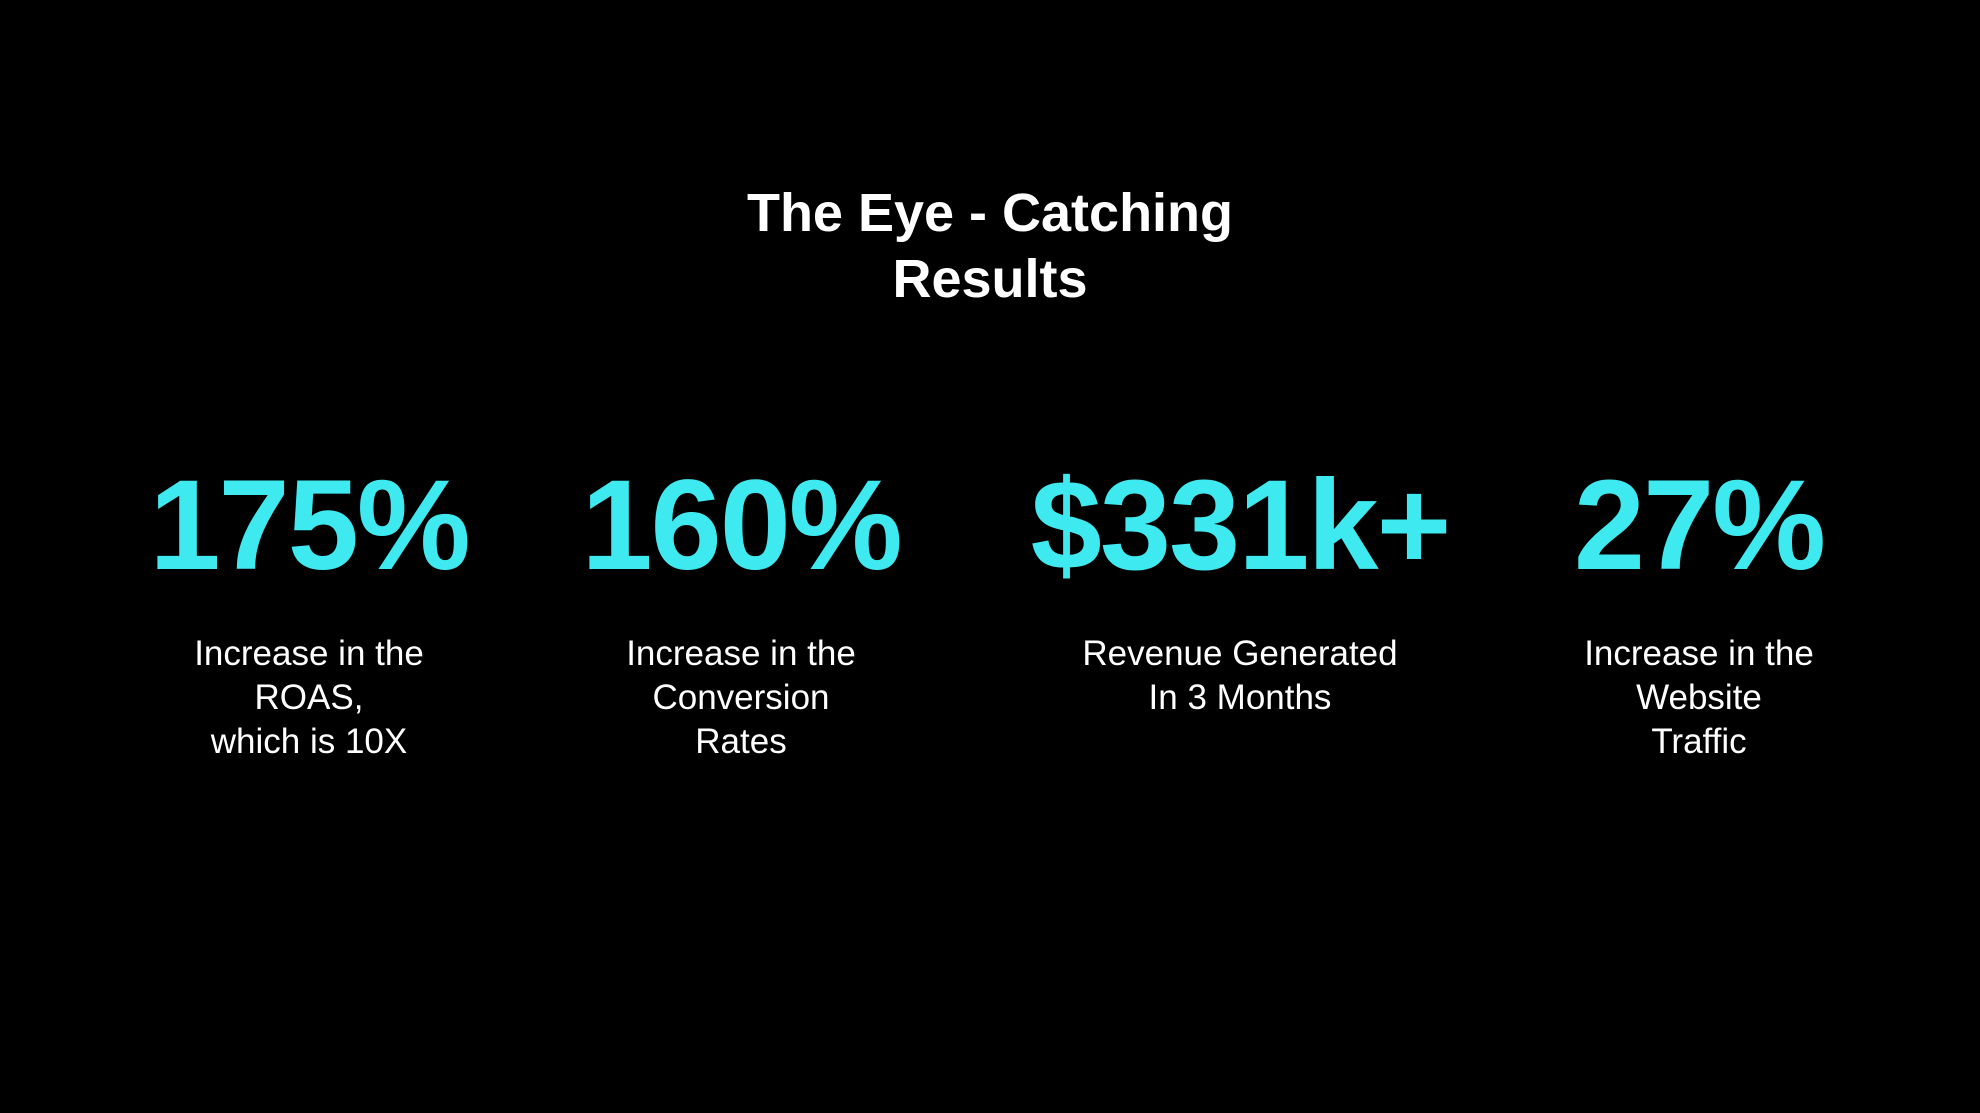 The image size is (1980, 1113). I want to click on stat-description: Increase in the ROAS, which is 10X, so click(309, 698).